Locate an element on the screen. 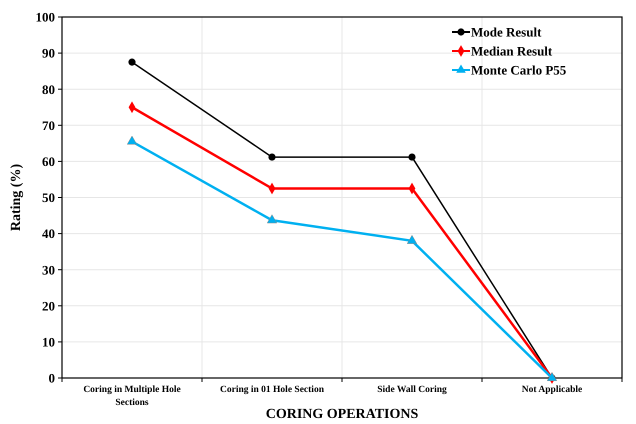 The image size is (636, 424). y-axis-title: Rating (%) is located at coordinates (16, 198).